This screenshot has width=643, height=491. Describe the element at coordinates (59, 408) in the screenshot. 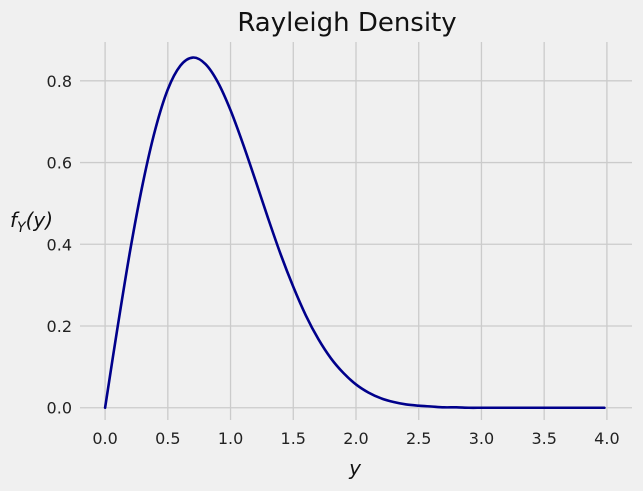

I see `y-tick-label: 0.0` at that location.